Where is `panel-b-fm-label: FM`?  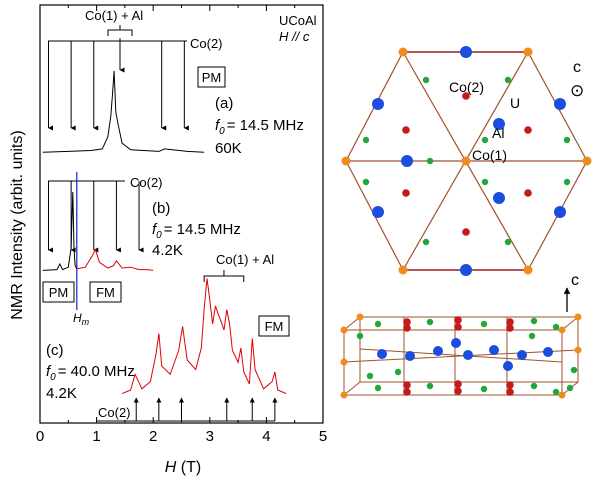 panel-b-fm-label: FM is located at coordinates (105, 292).